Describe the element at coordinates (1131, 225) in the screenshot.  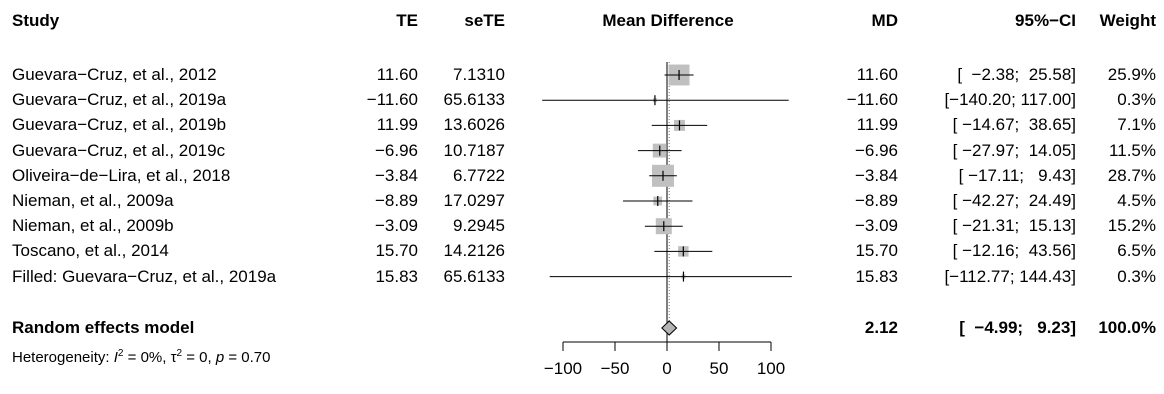
I see `weight-value: 15.2%` at that location.